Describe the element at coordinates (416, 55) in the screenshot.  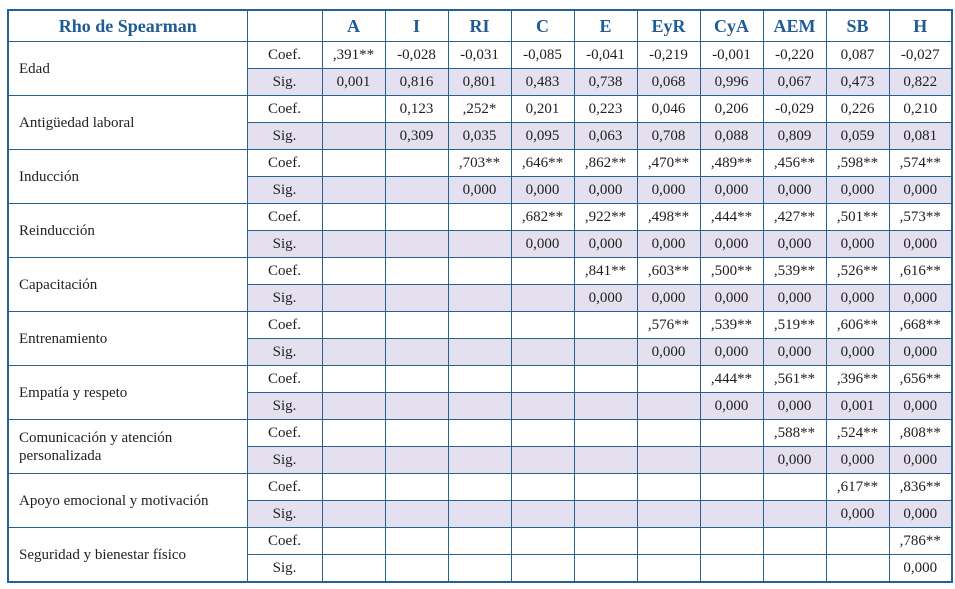
I see `coef-cell: -0,028` at that location.